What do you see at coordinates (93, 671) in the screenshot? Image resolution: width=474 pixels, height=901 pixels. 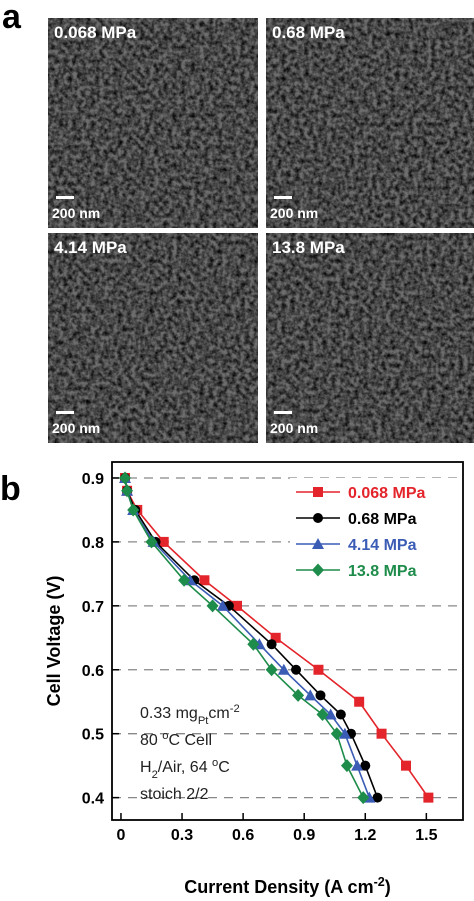 I see `y-tick-label: 0.6` at bounding box center [93, 671].